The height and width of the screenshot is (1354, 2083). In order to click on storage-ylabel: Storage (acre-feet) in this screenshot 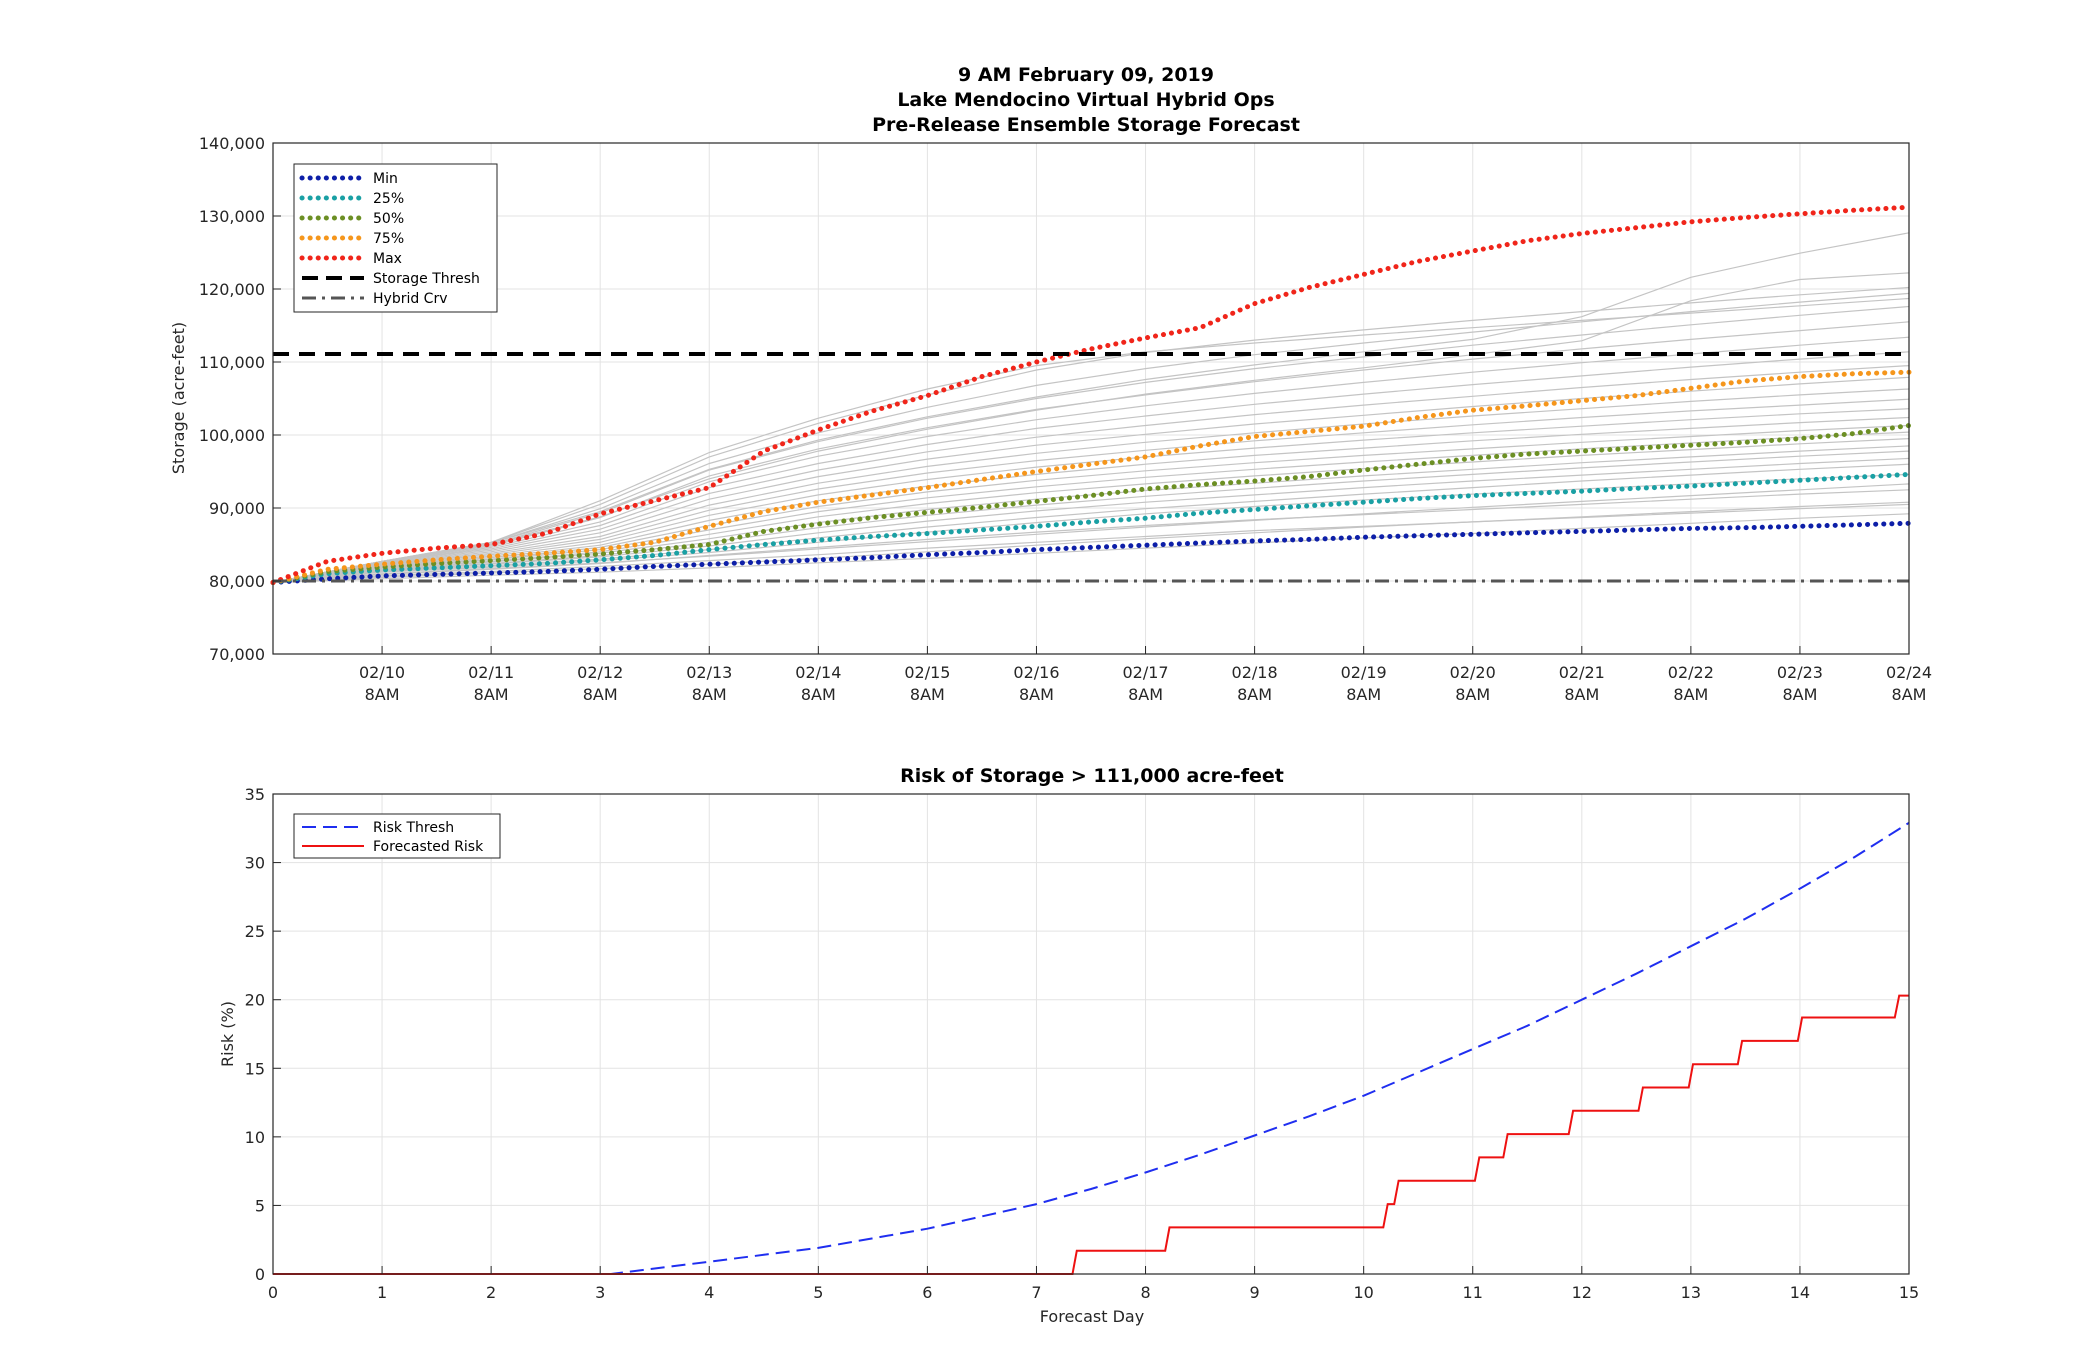, I will do `click(178, 398)`.